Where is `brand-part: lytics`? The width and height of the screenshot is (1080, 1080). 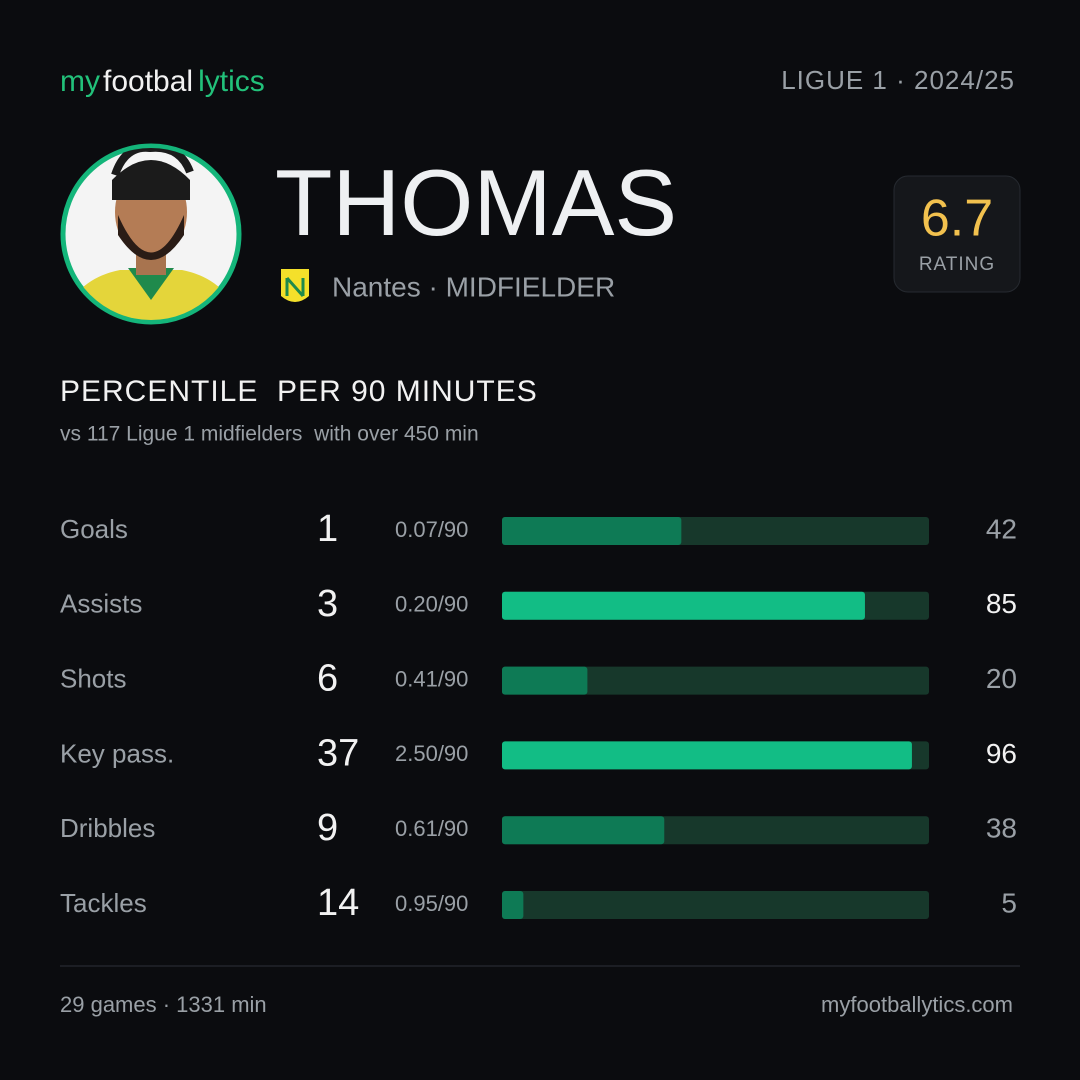 brand-part: lytics is located at coordinates (231, 81).